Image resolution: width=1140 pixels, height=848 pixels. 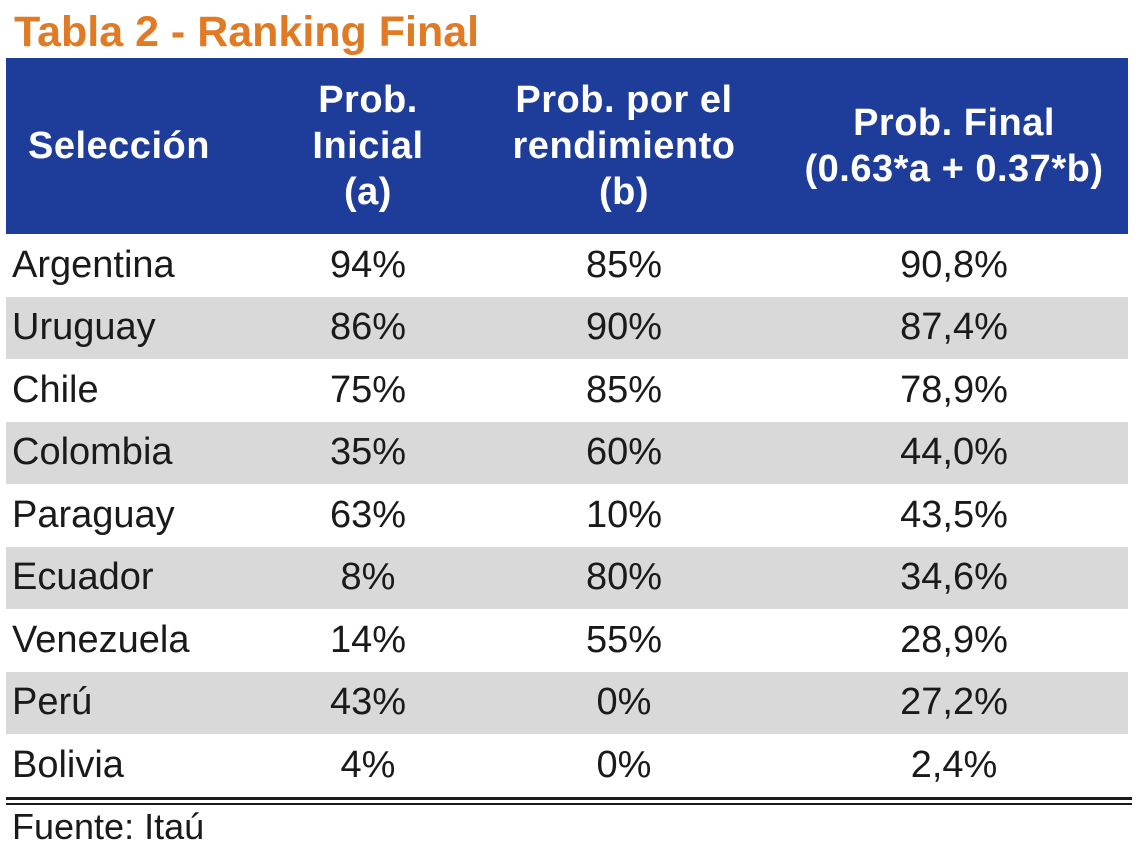 I want to click on final-prob-cell: 28,9%, so click(x=954, y=639).